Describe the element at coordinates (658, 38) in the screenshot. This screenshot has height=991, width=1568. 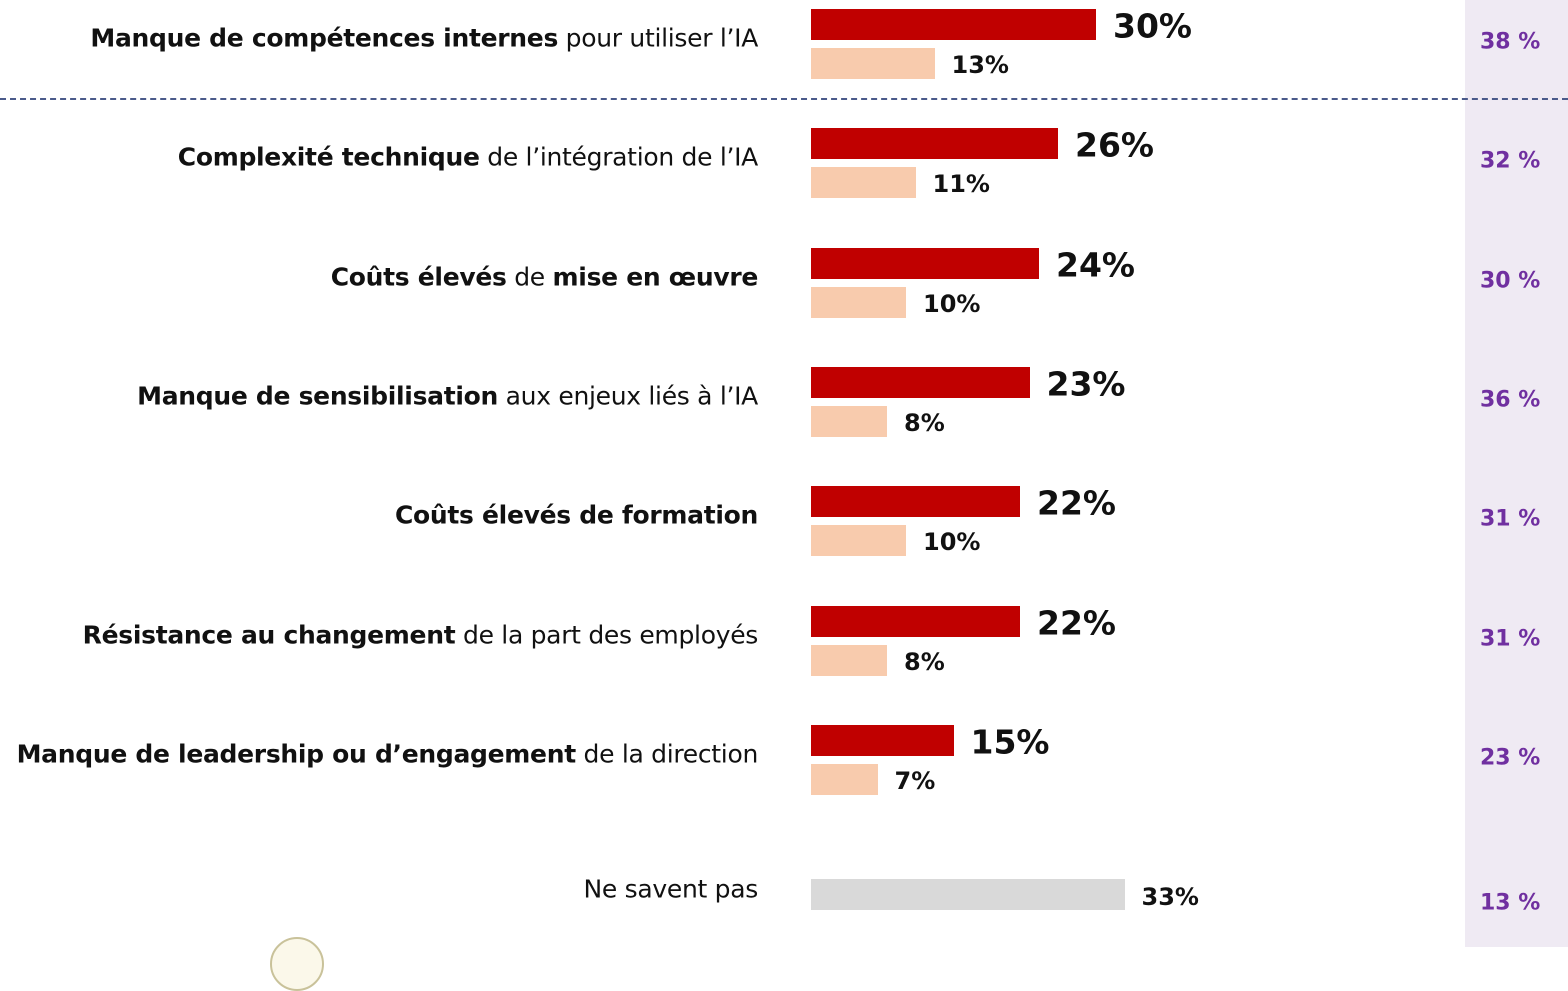
I see `row-label-text: pour utiliser l’IA` at that location.